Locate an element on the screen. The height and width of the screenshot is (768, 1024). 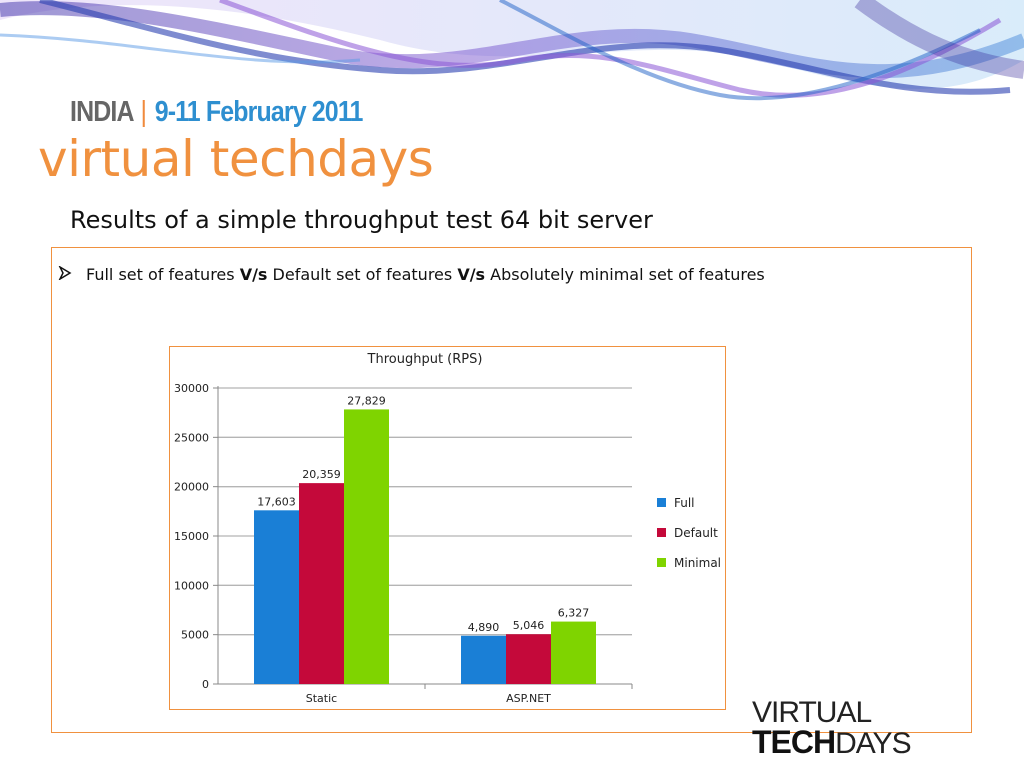
bullet-text-minimal: Absolutely minimal set of features is located at coordinates (625, 274).